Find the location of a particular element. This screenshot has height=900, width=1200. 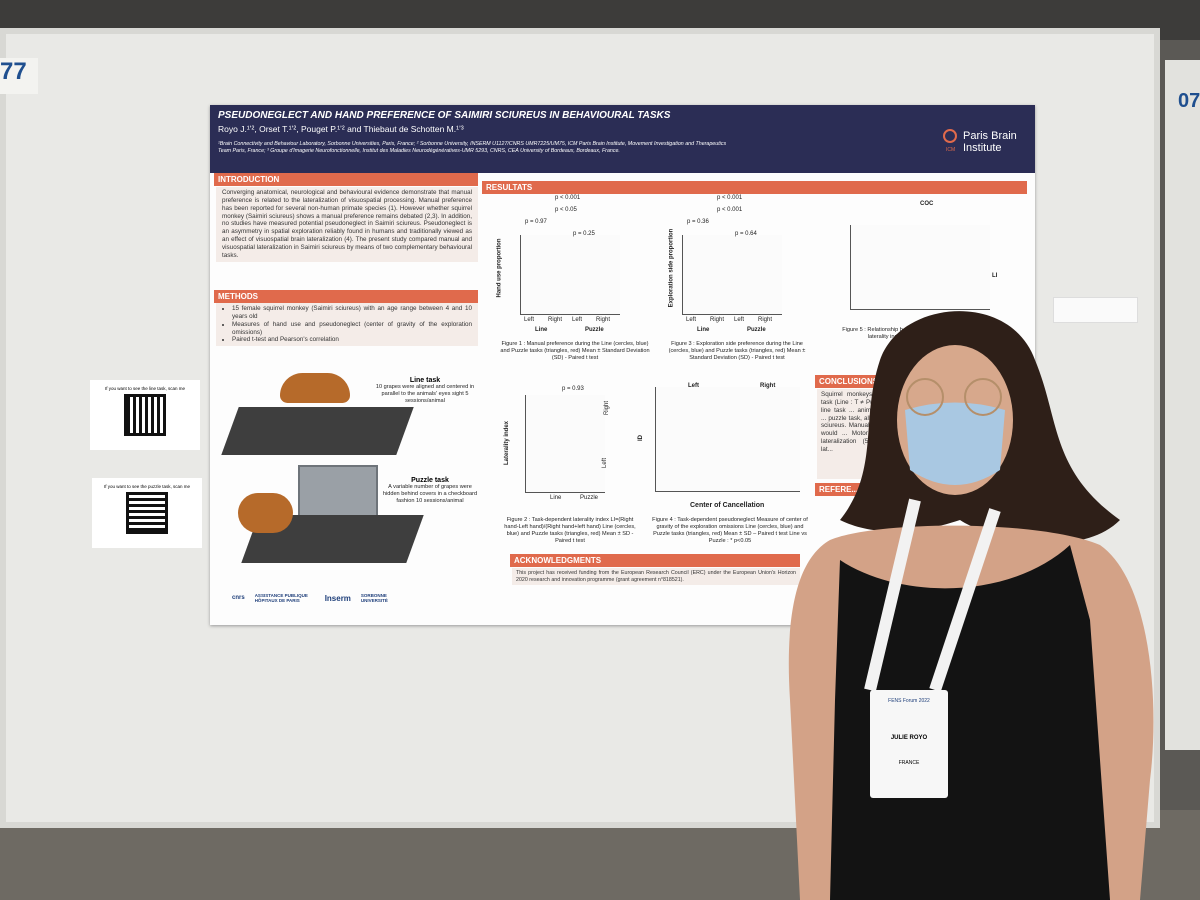

p-value: p = 0.25 is located at coordinates (584, 234).